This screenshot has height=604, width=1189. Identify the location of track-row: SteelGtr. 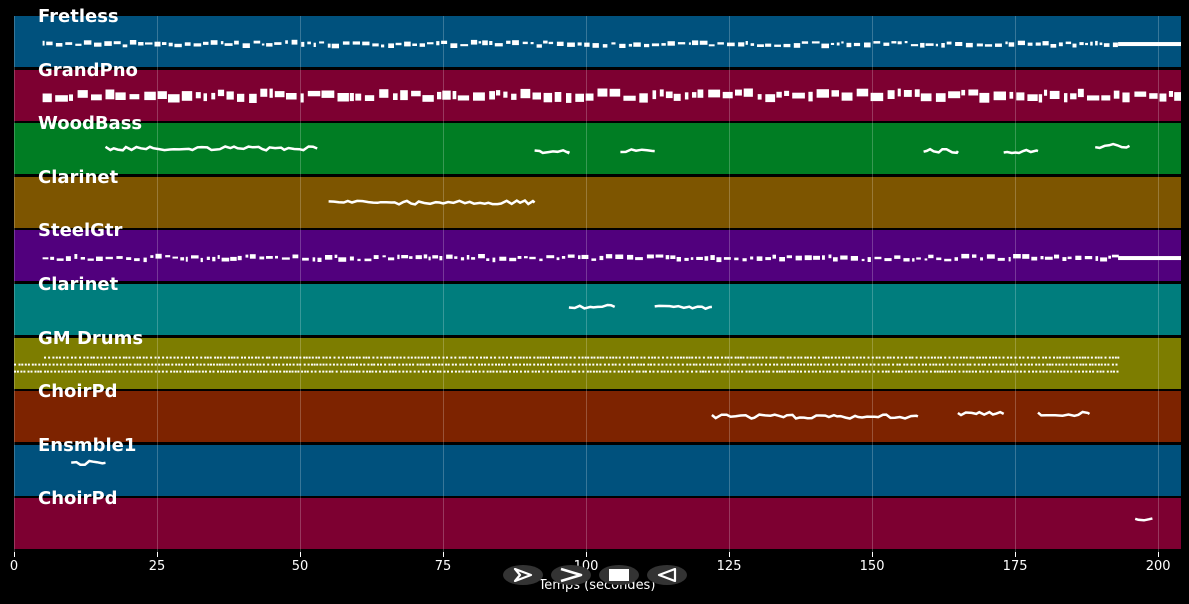
(597, 251).